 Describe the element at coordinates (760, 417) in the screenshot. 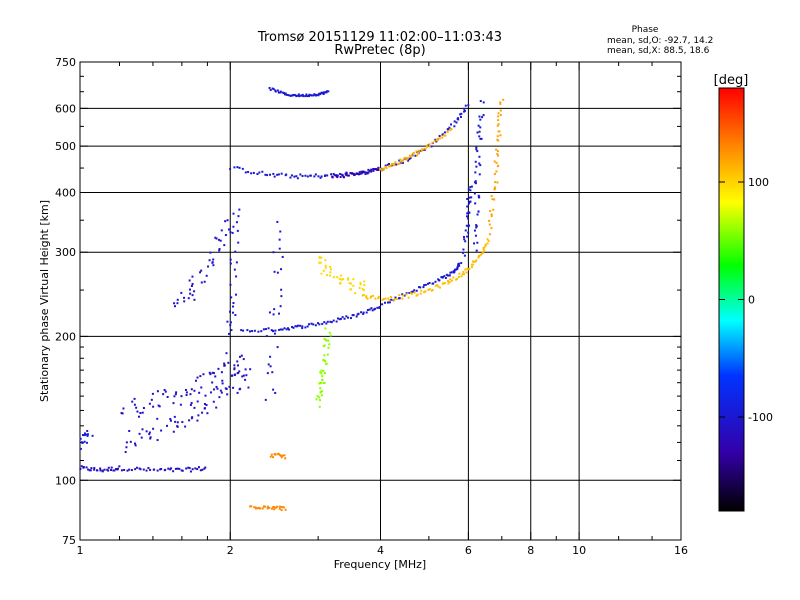

I see `colorbar-tick-label: -100` at that location.